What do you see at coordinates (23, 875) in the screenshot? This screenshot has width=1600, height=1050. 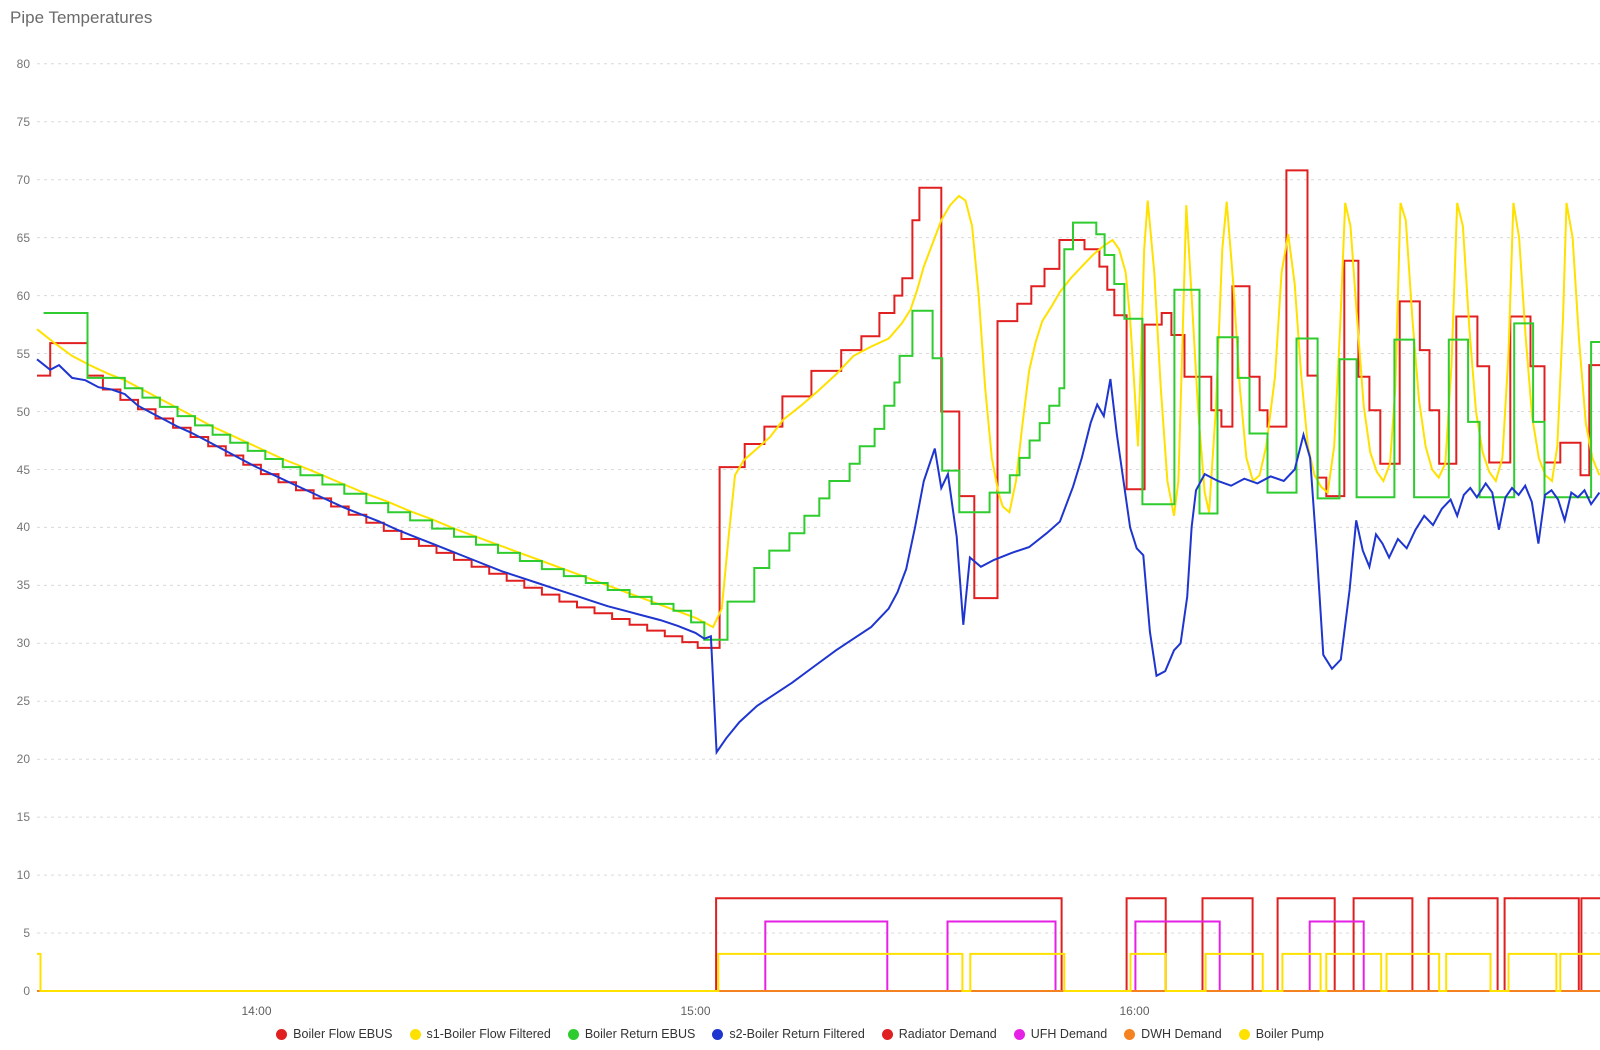 I see `y-tick-label: 10` at bounding box center [23, 875].